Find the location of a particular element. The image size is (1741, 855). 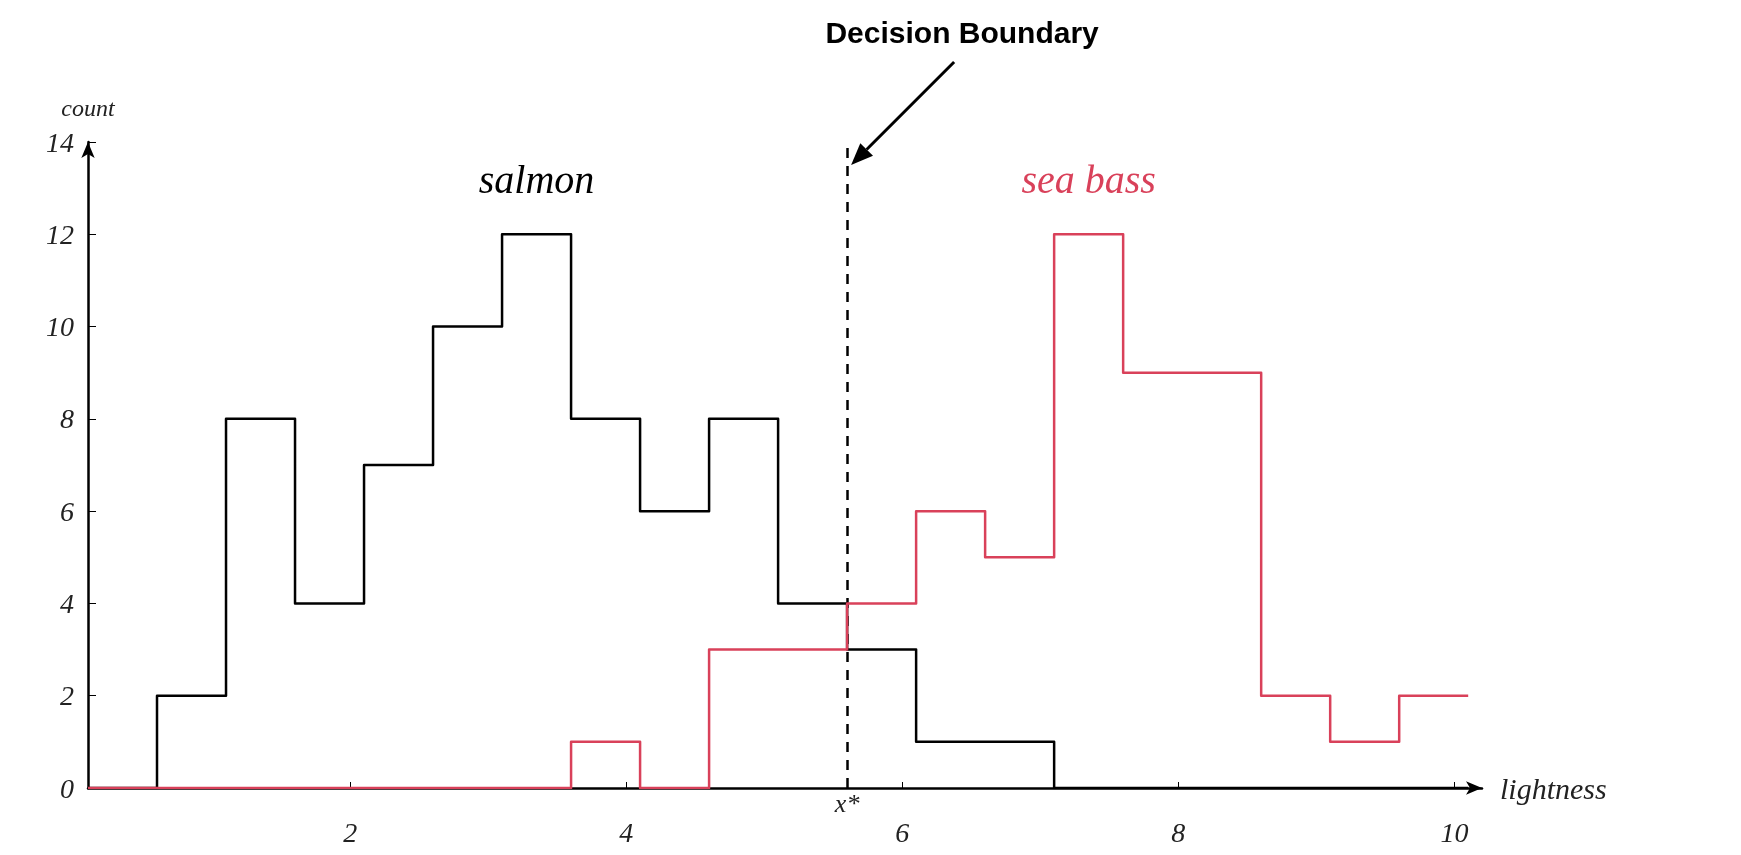

y-tick-label: 0 is located at coordinates (67, 788).